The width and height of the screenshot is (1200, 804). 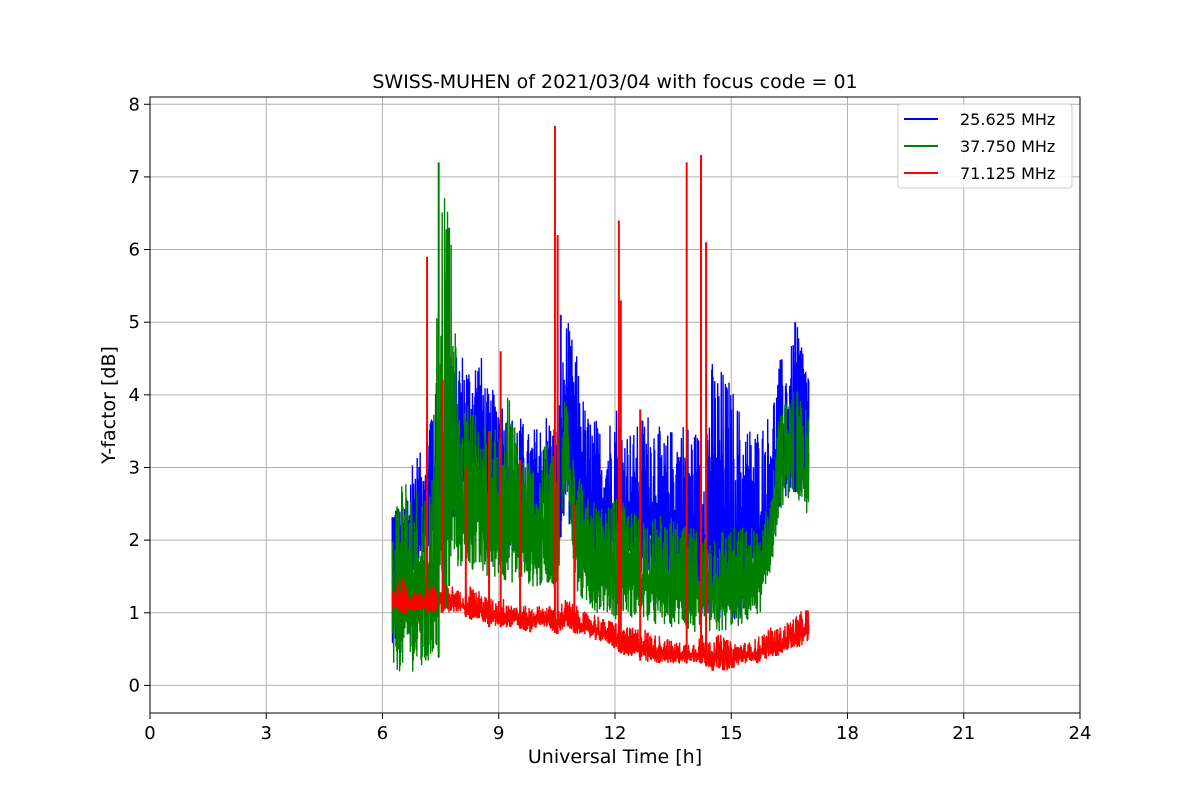 What do you see at coordinates (134, 322) in the screenshot?
I see `y-tick-label: 5` at bounding box center [134, 322].